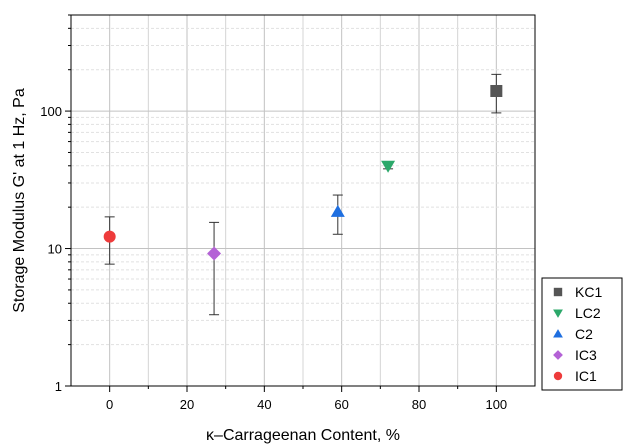 The height and width of the screenshot is (446, 625). I want to click on legend-marker-c2, so click(558, 333).